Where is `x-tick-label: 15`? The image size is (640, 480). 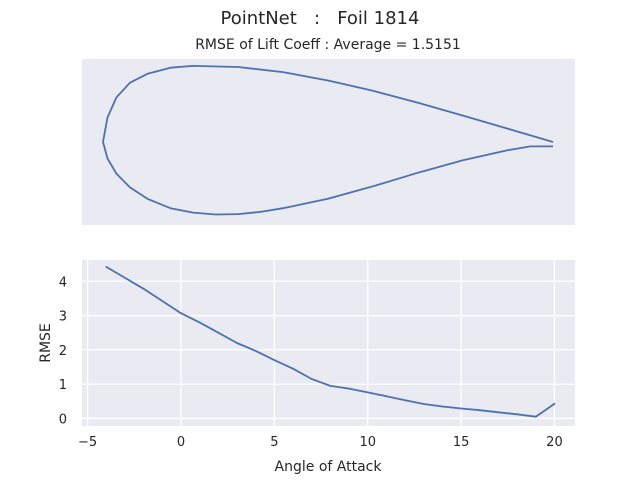 x-tick-label: 15 is located at coordinates (461, 442).